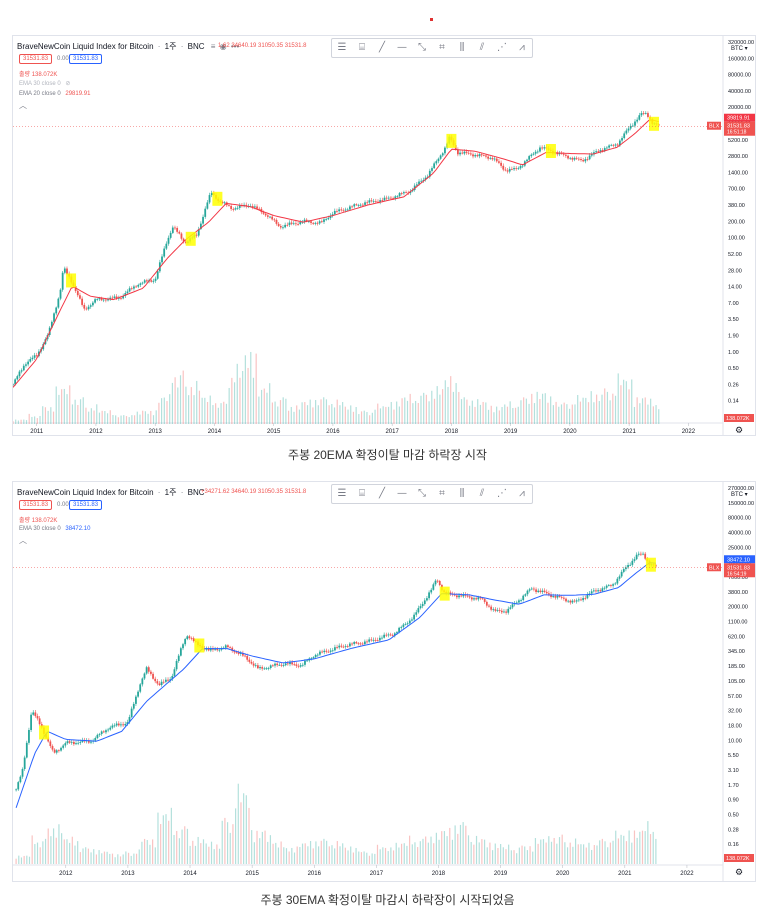 The height and width of the screenshot is (921, 775). I want to click on y-tick-label: 28.00, so click(735, 271).